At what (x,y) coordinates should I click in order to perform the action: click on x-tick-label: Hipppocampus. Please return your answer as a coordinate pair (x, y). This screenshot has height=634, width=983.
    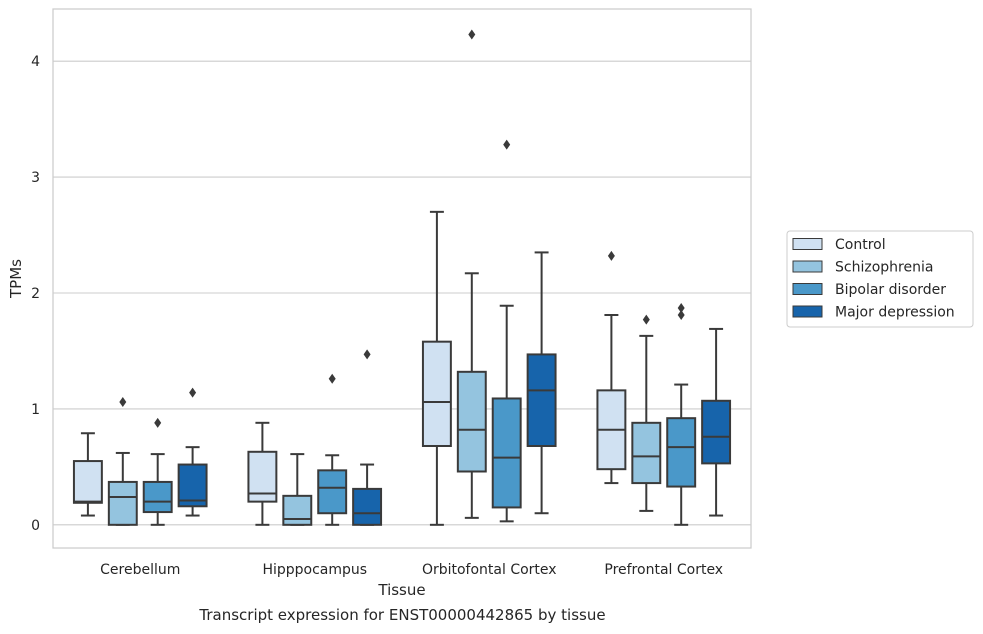
    Looking at the image, I should click on (314, 570).